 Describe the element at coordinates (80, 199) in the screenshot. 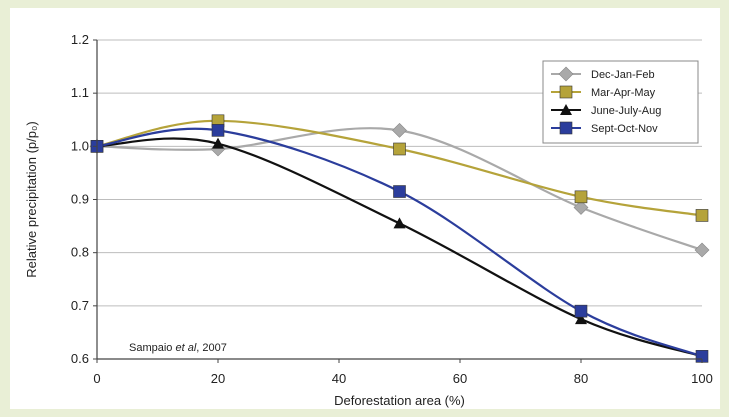

I see `y-tick-label: 0.9` at that location.